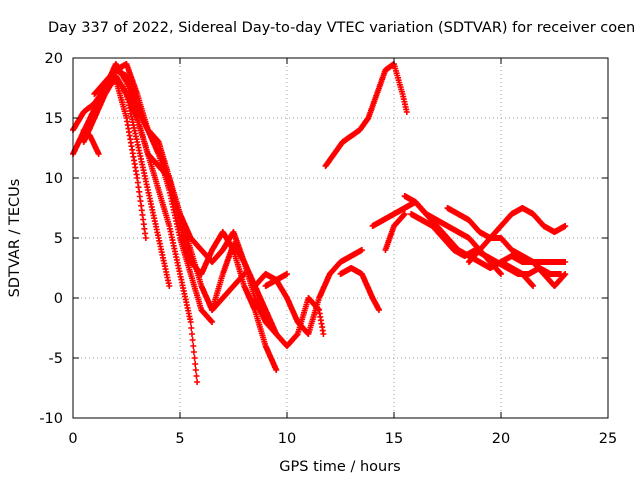 This screenshot has height=480, width=640. What do you see at coordinates (339, 467) in the screenshot?
I see `x-axis-label: GPS time / hours` at bounding box center [339, 467].